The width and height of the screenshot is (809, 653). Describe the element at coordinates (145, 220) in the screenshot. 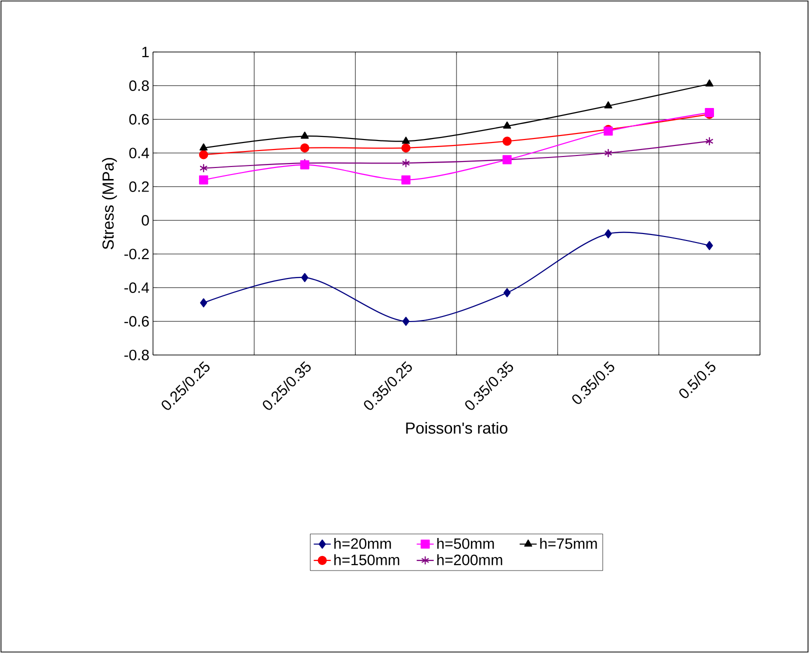

I see `y-tick-label: 0` at that location.